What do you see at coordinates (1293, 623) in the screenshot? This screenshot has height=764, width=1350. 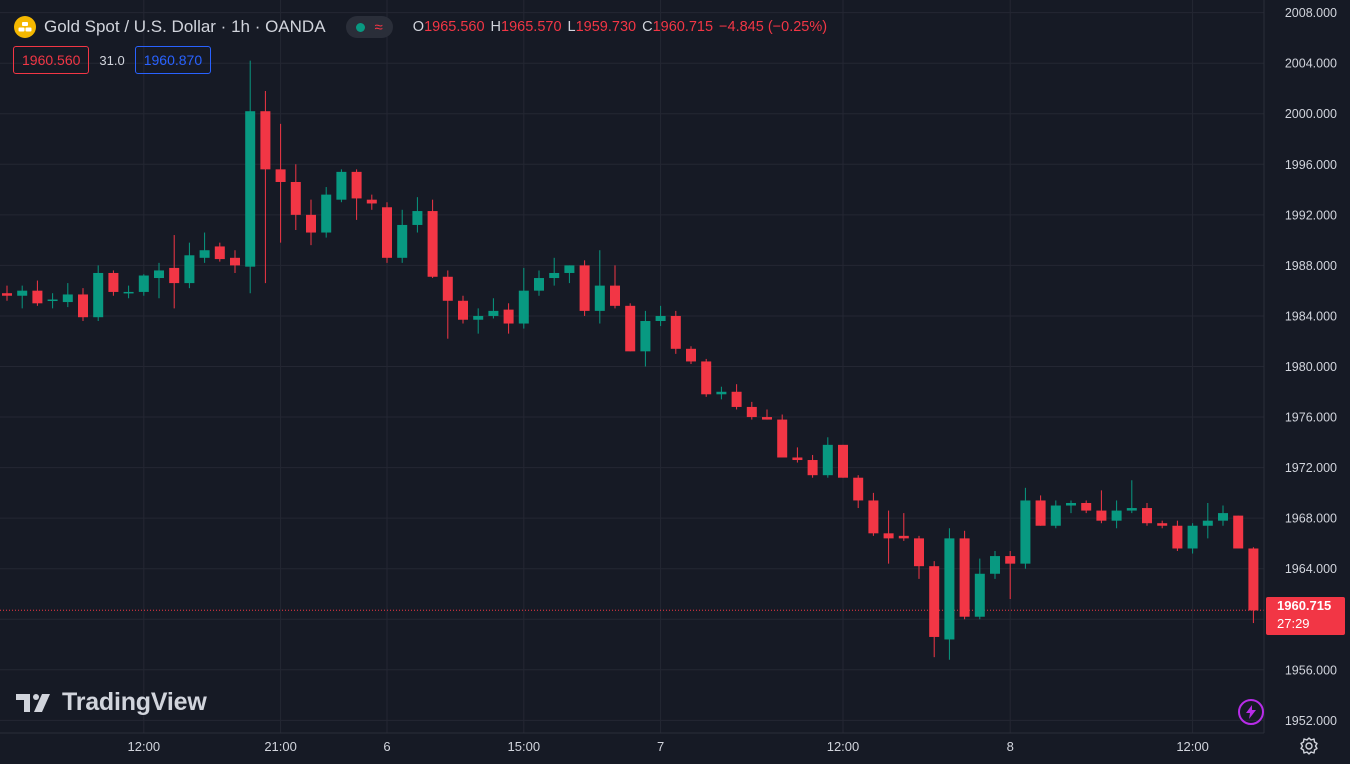 I see `bar-countdown: 27:29` at bounding box center [1293, 623].